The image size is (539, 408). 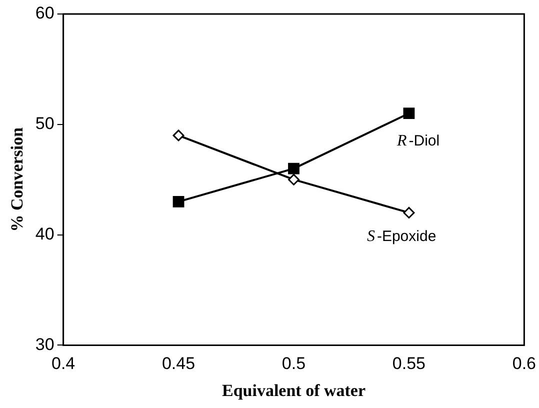 I want to click on y-tick-label: 50, so click(x=44, y=124).